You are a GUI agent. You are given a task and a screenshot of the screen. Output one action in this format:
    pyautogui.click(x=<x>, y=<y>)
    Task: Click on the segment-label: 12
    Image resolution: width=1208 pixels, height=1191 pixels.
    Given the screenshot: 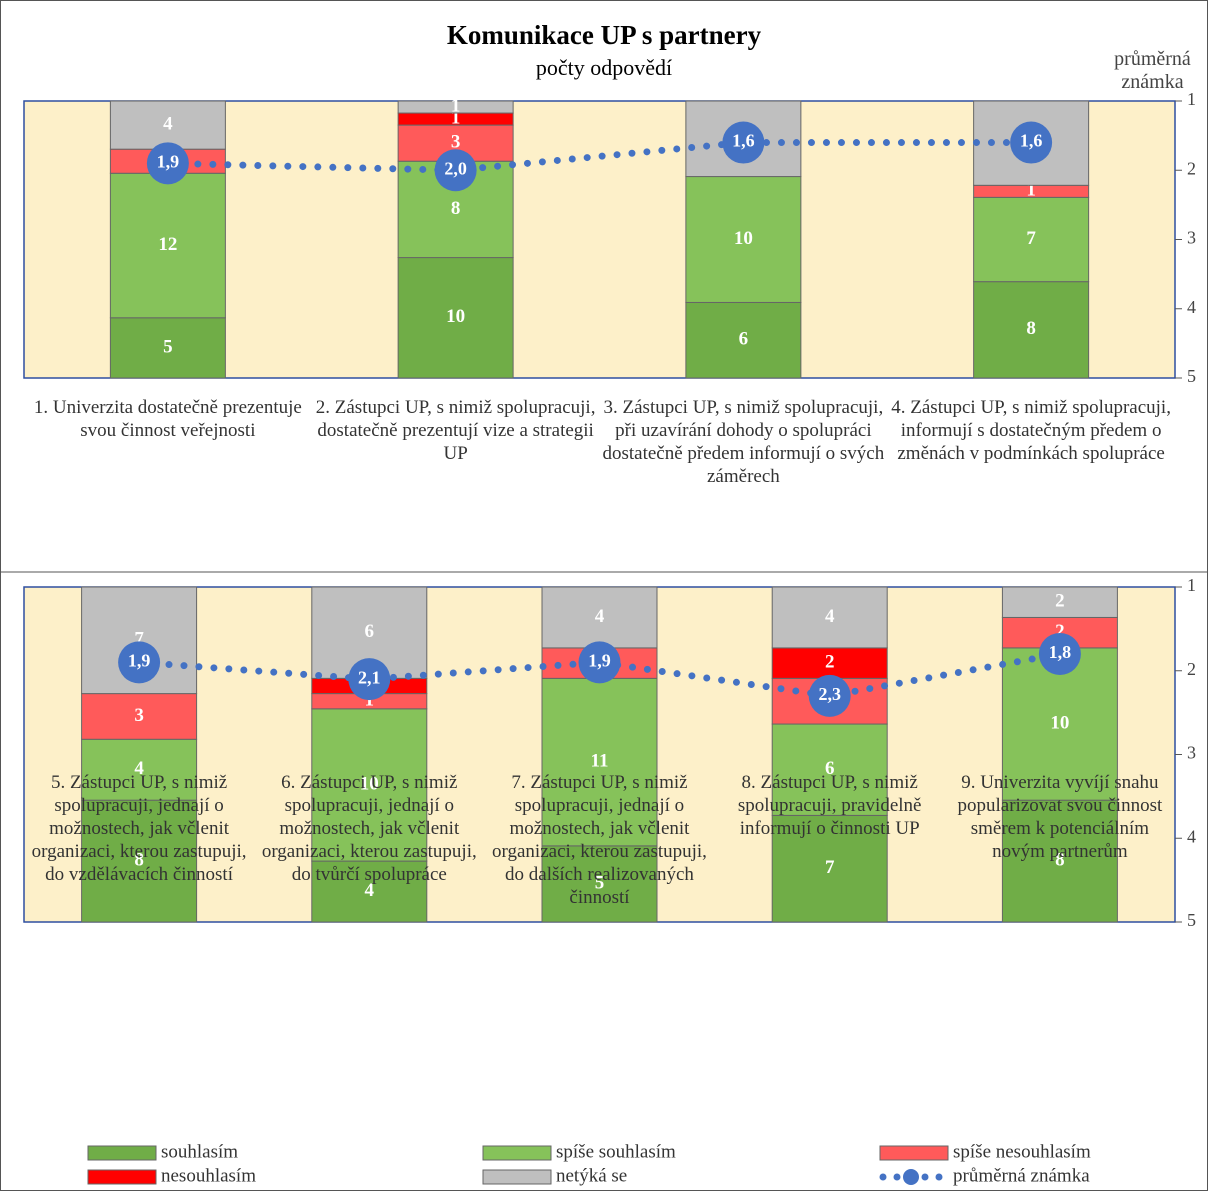 What is the action you would take?
    pyautogui.click(x=167, y=244)
    